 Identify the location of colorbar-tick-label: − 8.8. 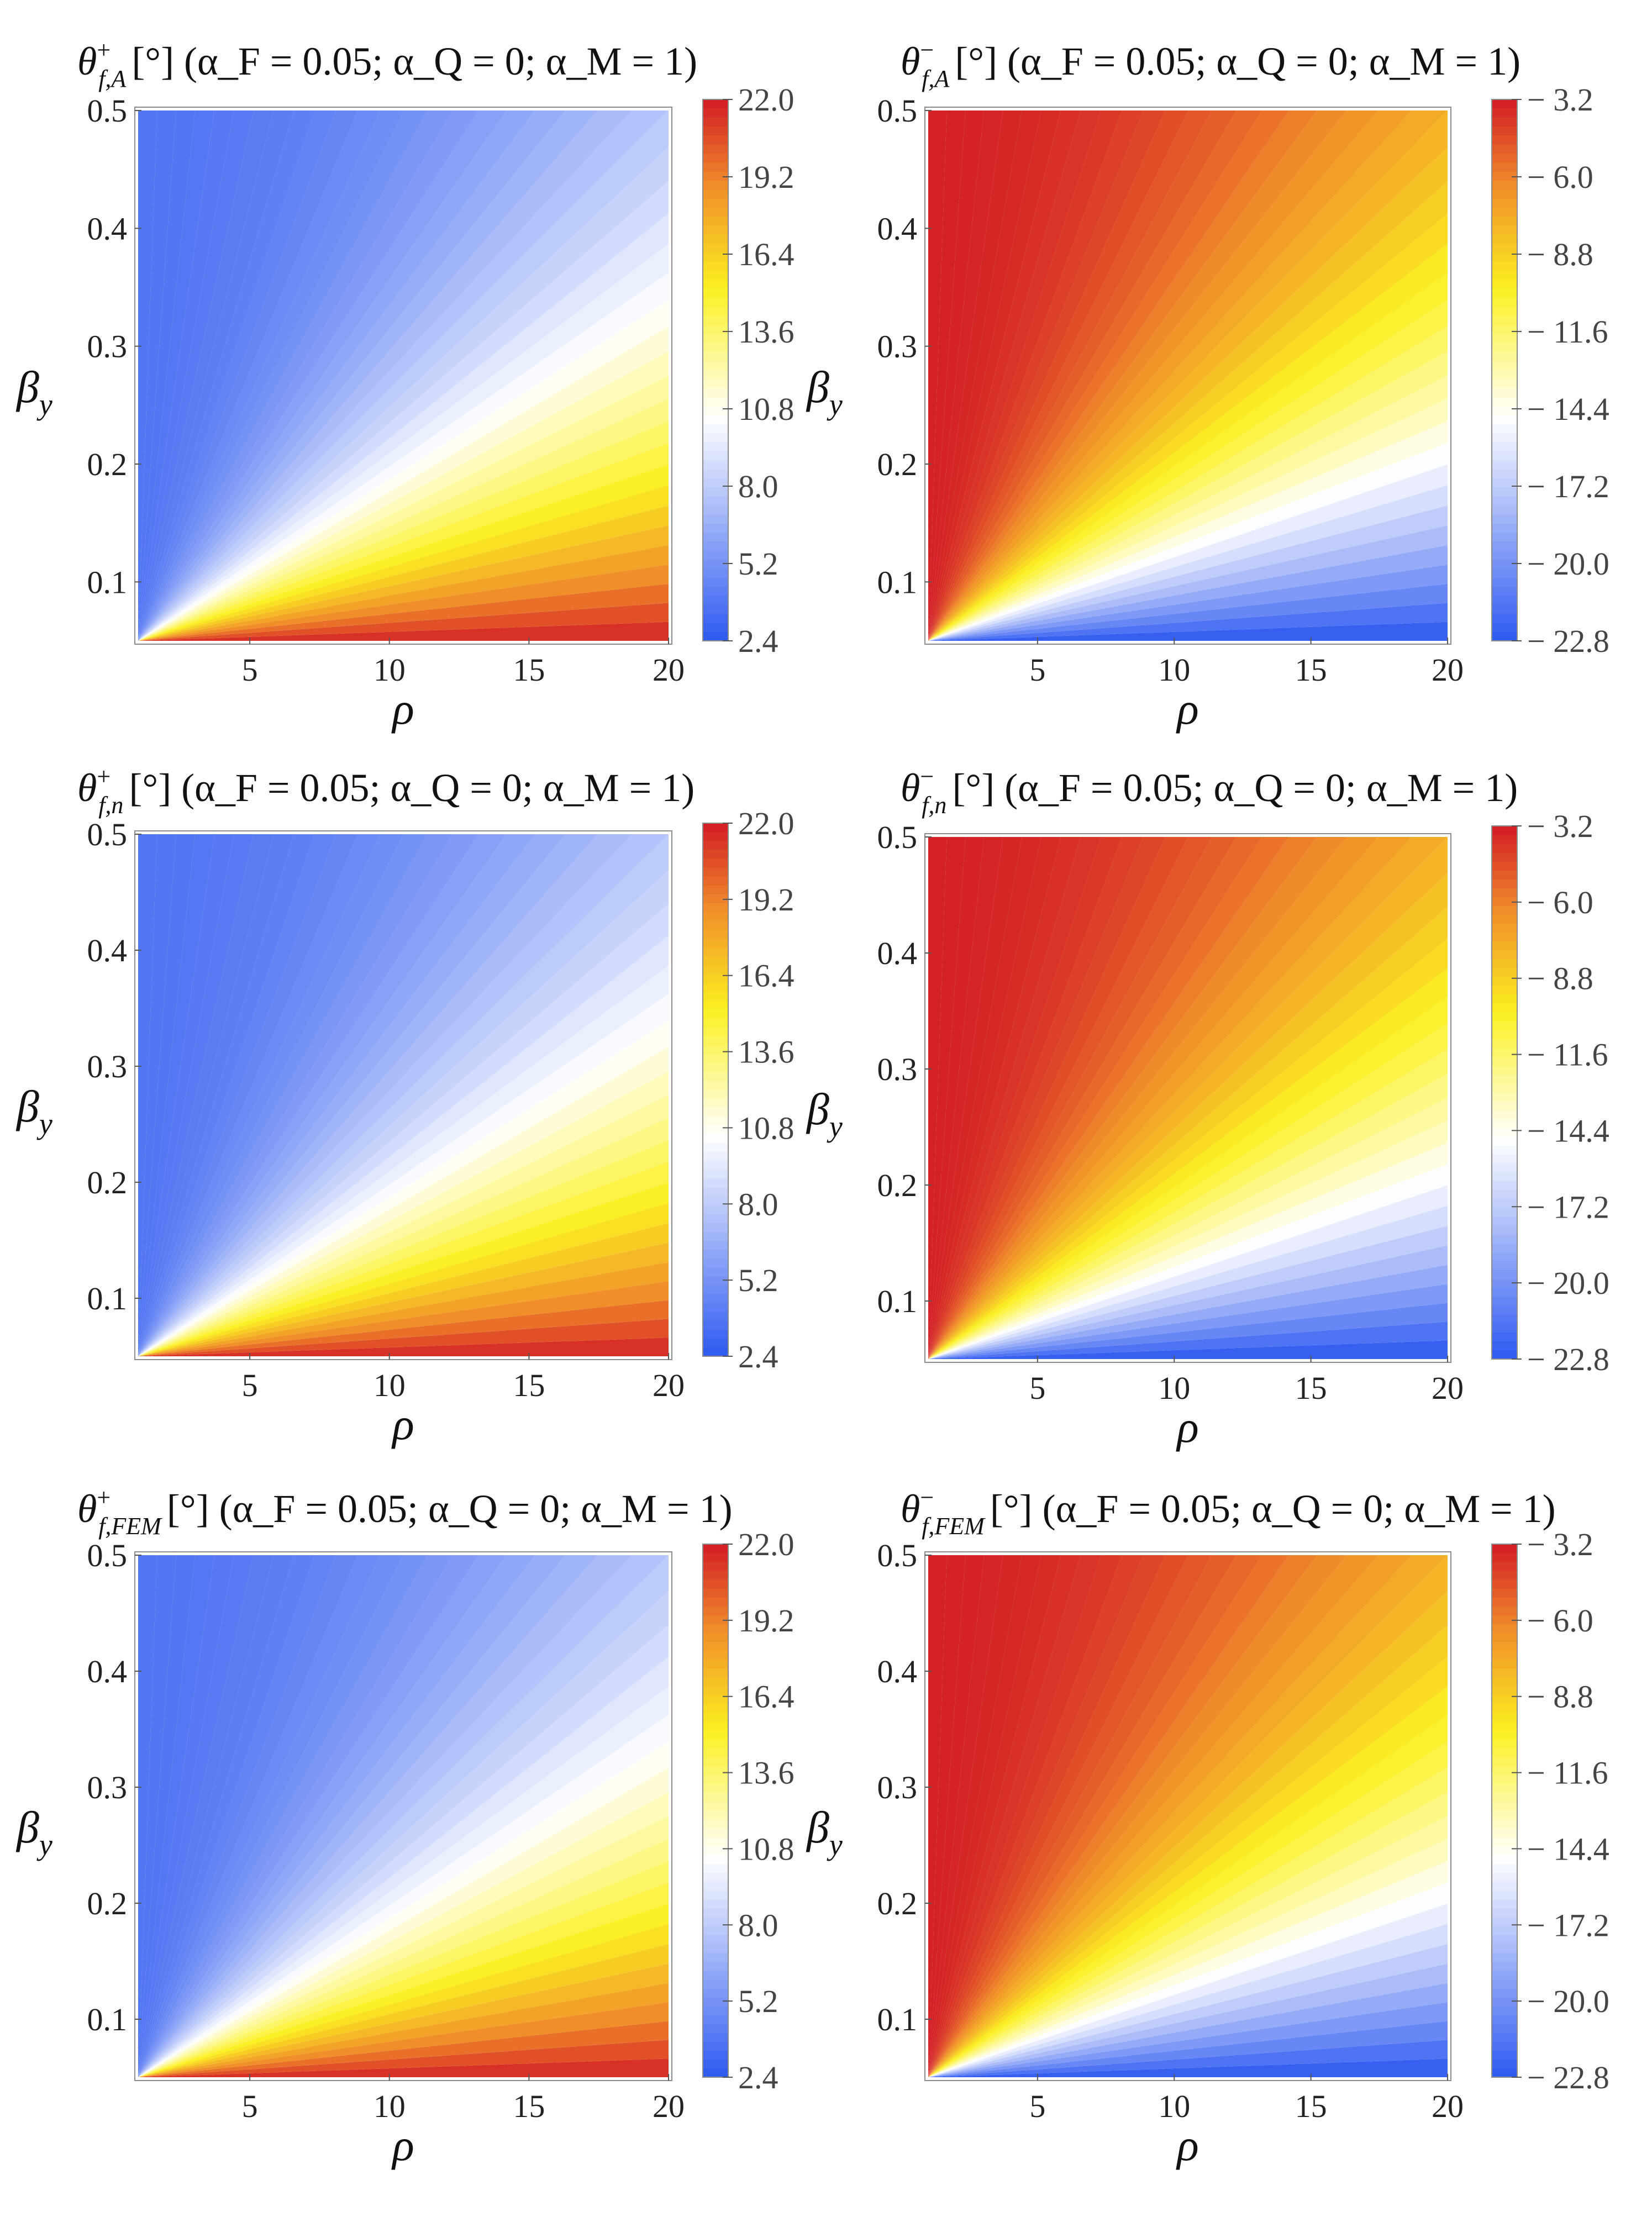
(1560, 254).